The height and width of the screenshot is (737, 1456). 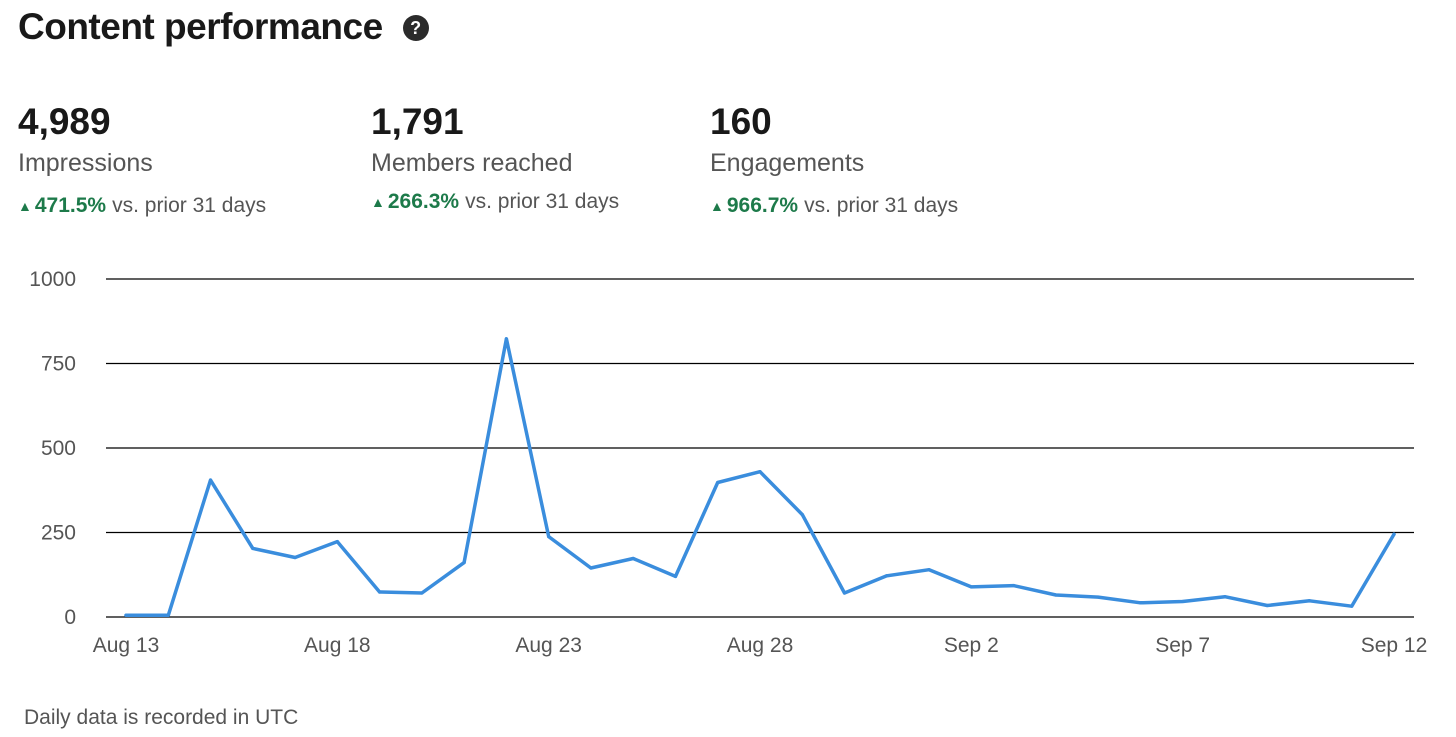 What do you see at coordinates (1394, 645) in the screenshot?
I see `x-tick-label: Sep 12` at bounding box center [1394, 645].